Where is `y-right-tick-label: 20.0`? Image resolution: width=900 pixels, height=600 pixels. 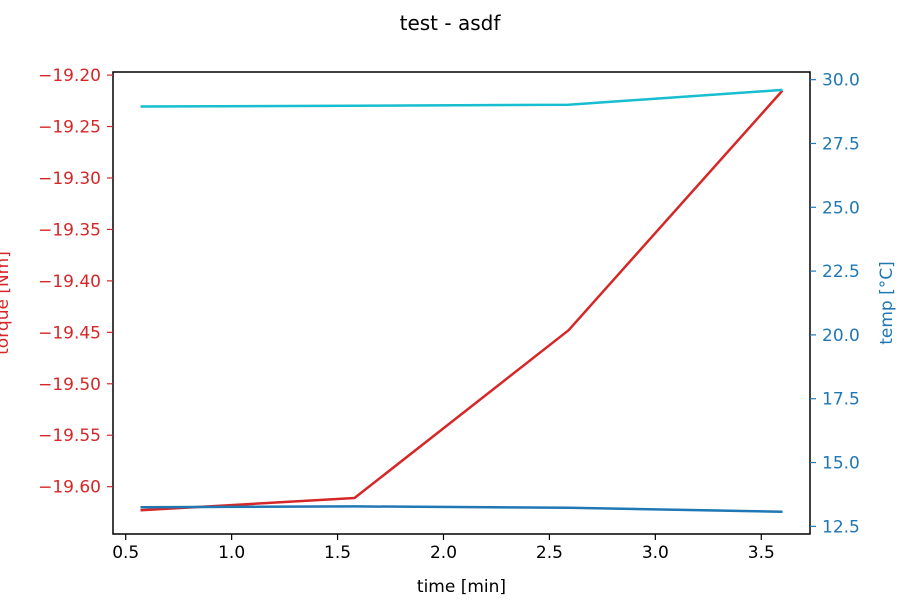 y-right-tick-label: 20.0 is located at coordinates (841, 336).